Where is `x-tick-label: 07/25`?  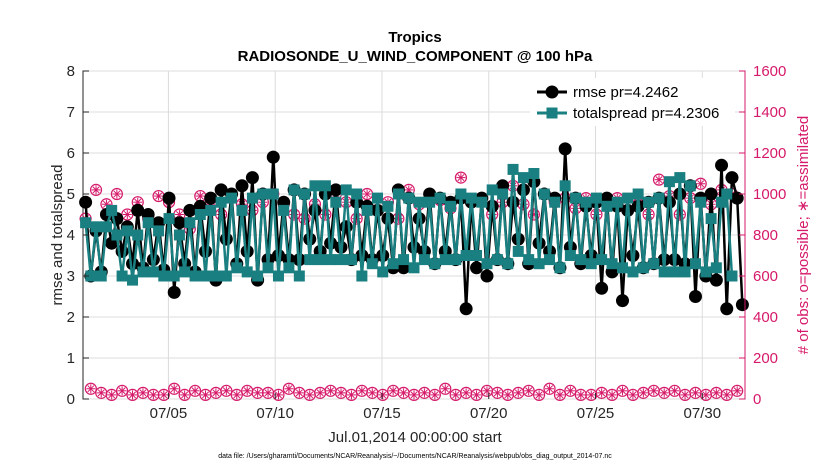
x-tick-label: 07/25 is located at coordinates (596, 413).